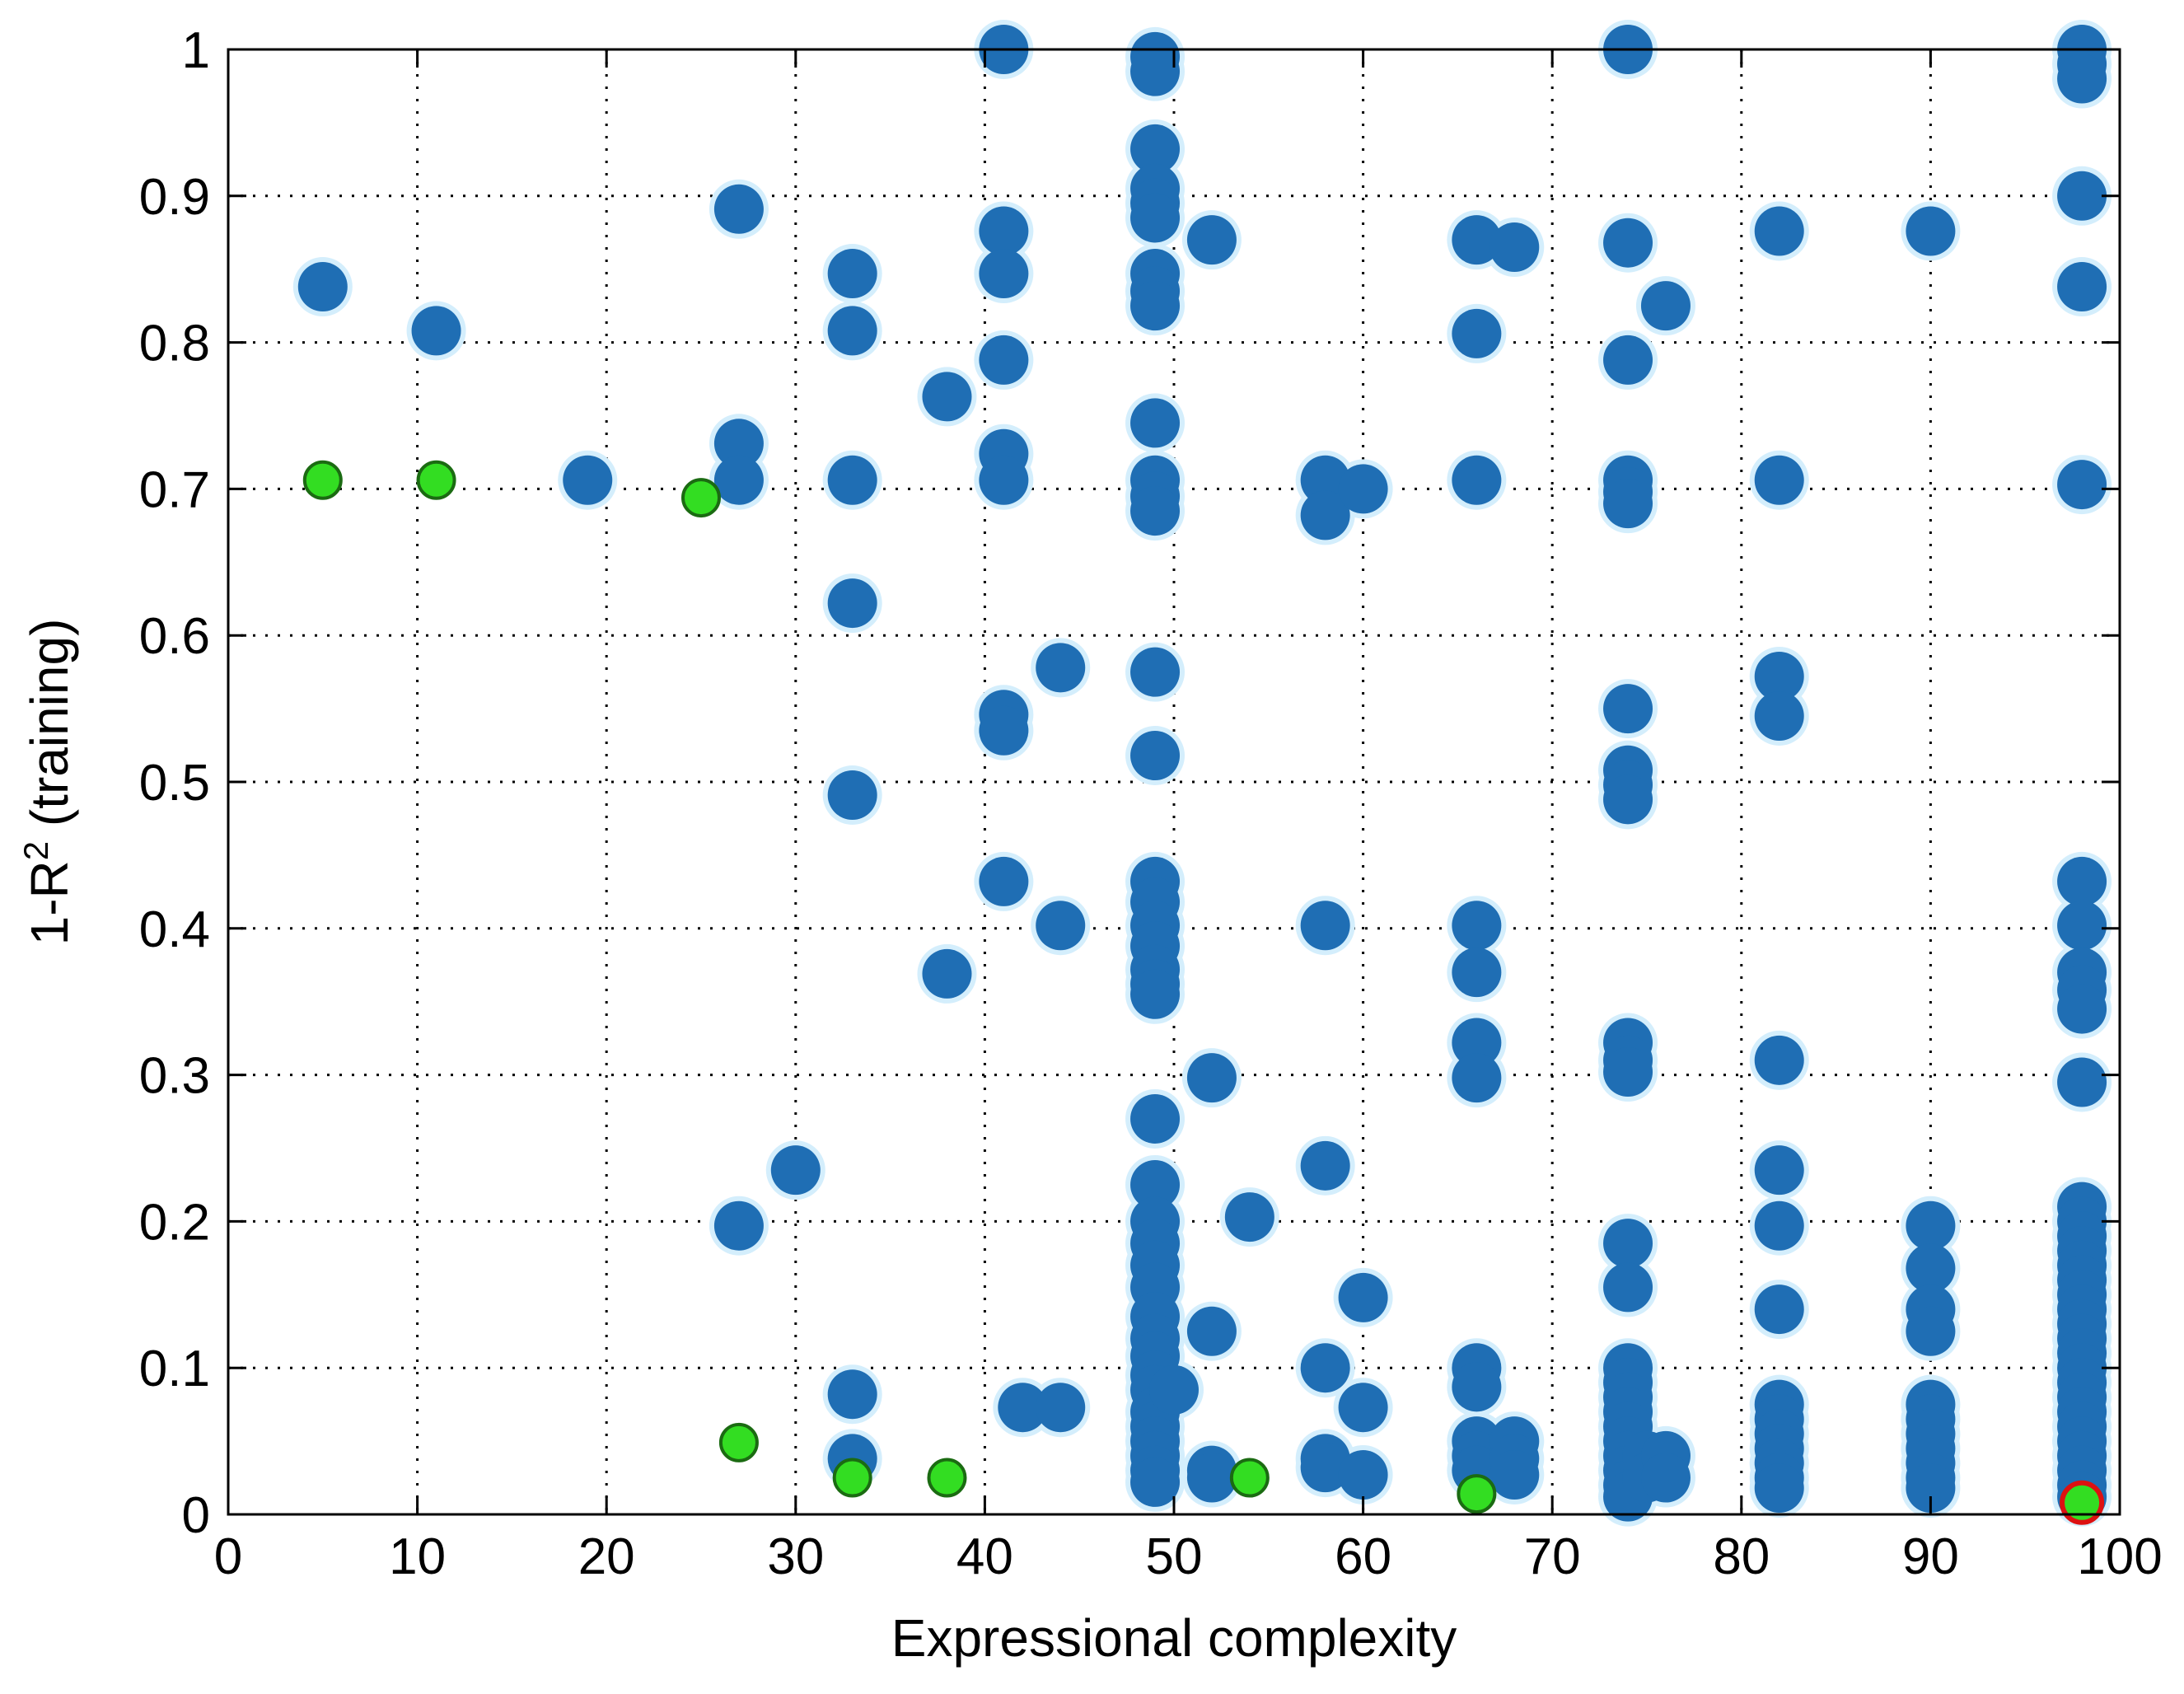  What do you see at coordinates (606, 1556) in the screenshot?
I see `x-tick-label: 20` at bounding box center [606, 1556].